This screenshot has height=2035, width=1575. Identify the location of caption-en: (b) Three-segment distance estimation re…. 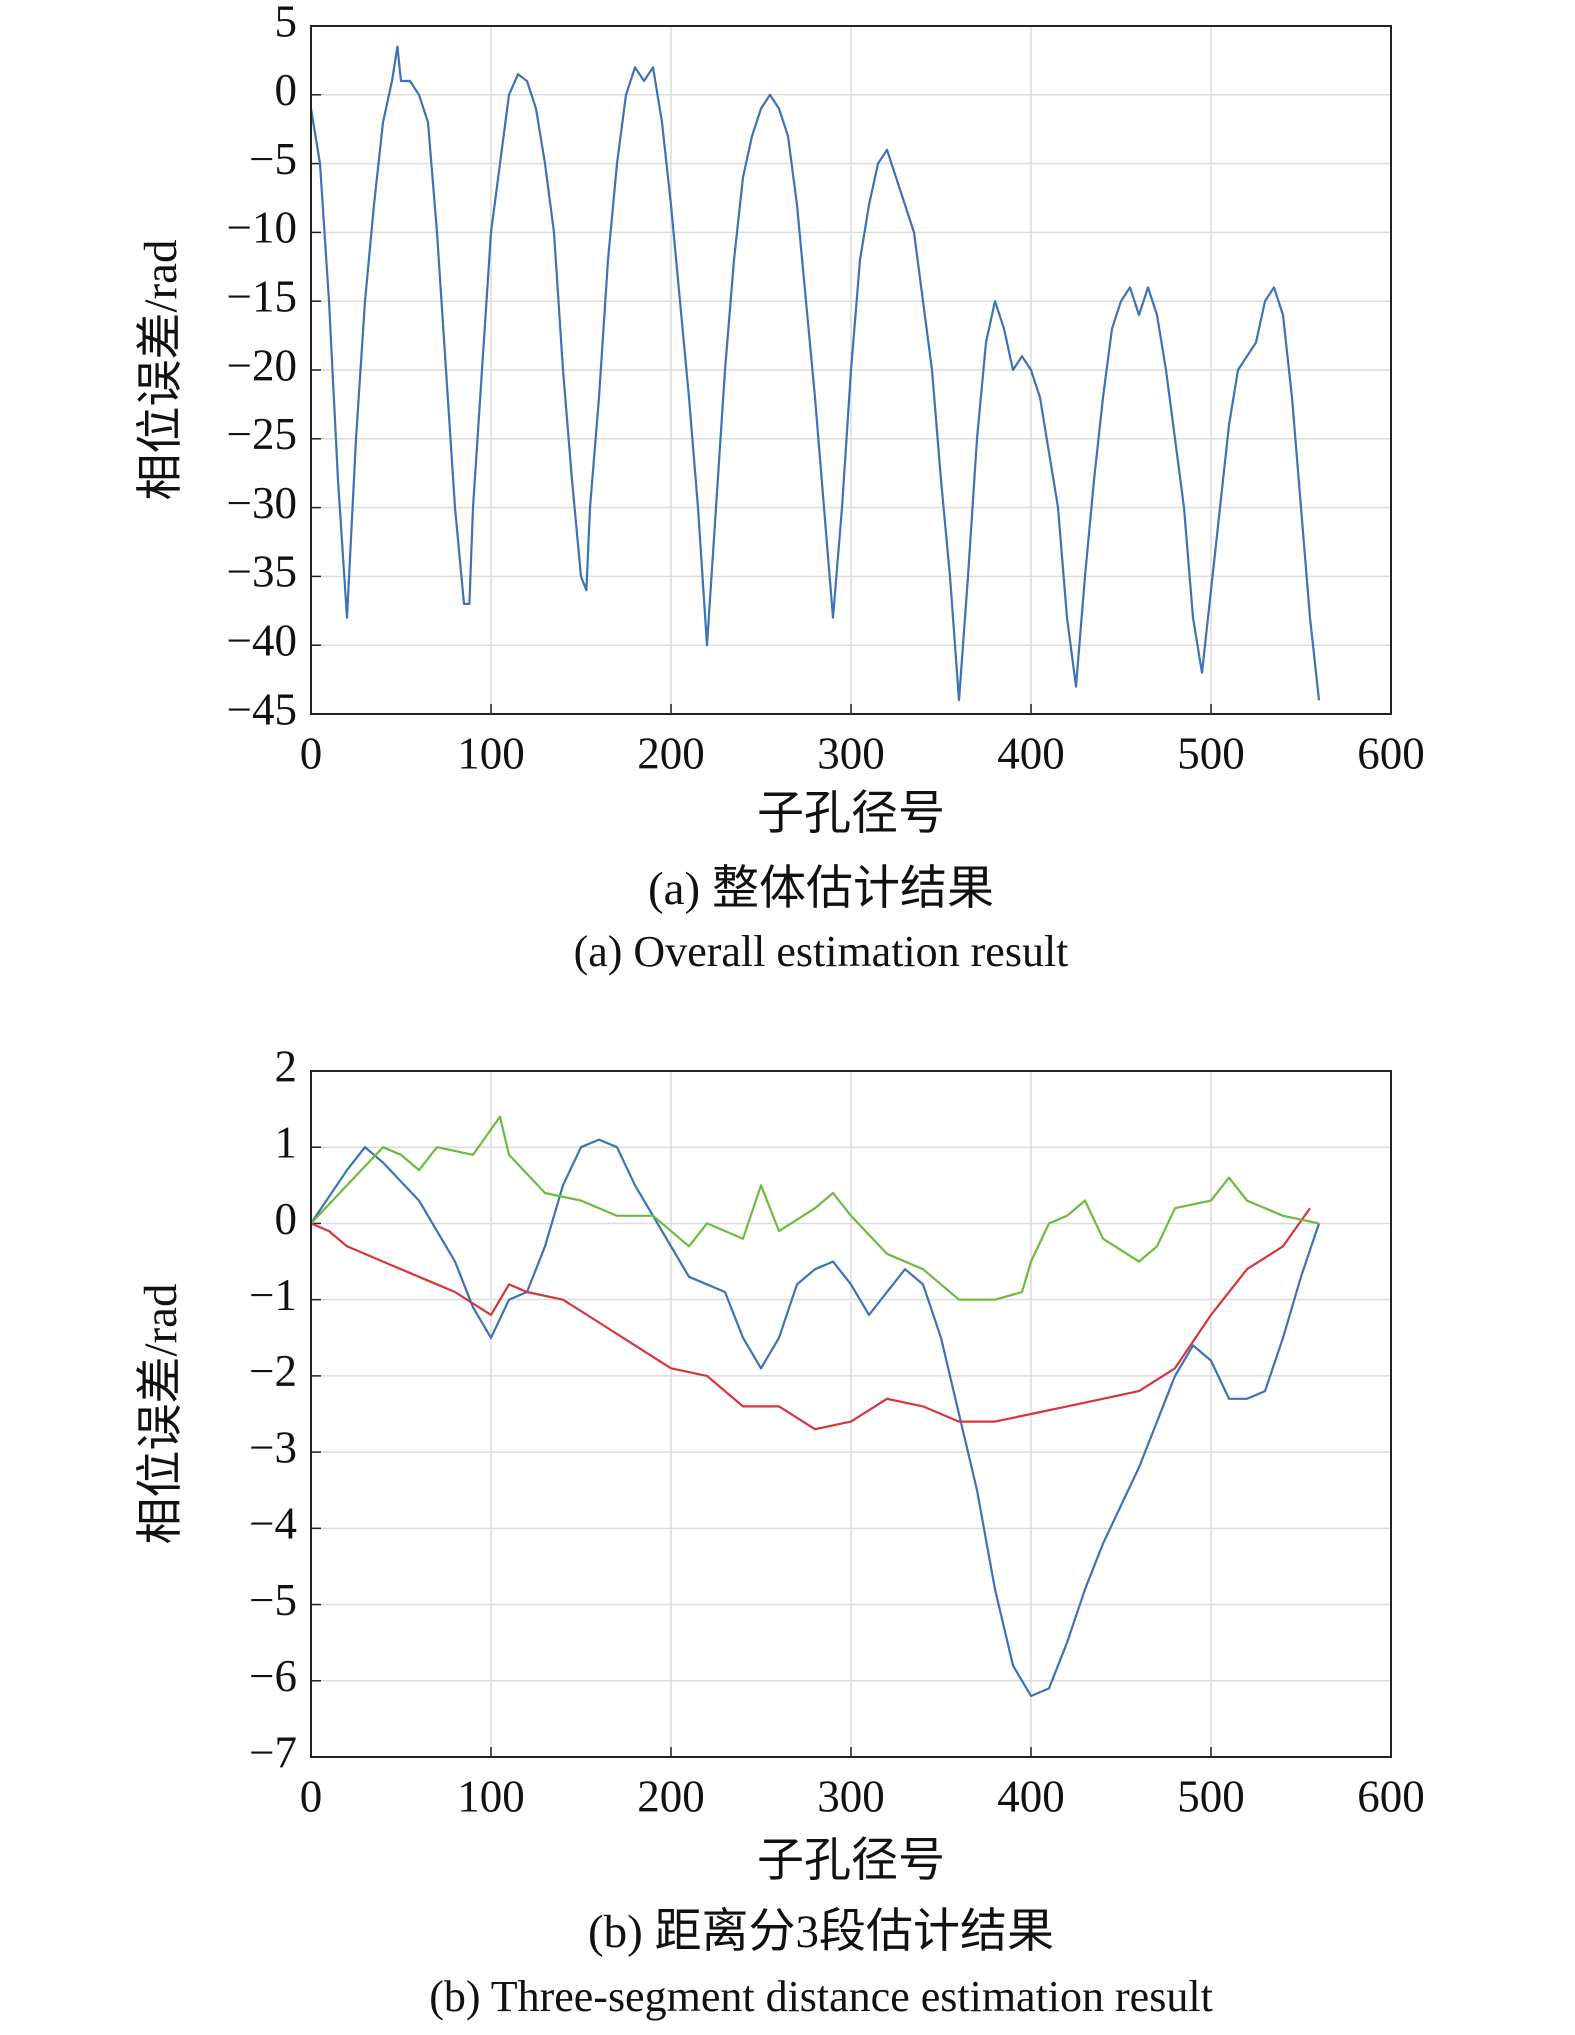
(821, 1996).